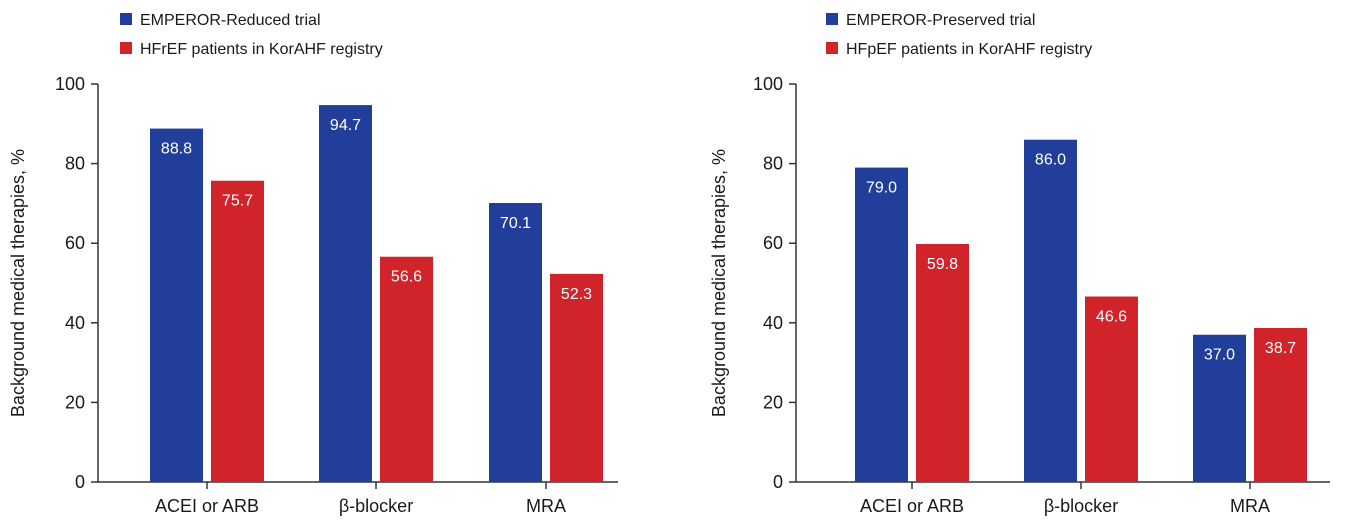  What do you see at coordinates (1219, 355) in the screenshot?
I see `bar-value-label: 37.0` at bounding box center [1219, 355].